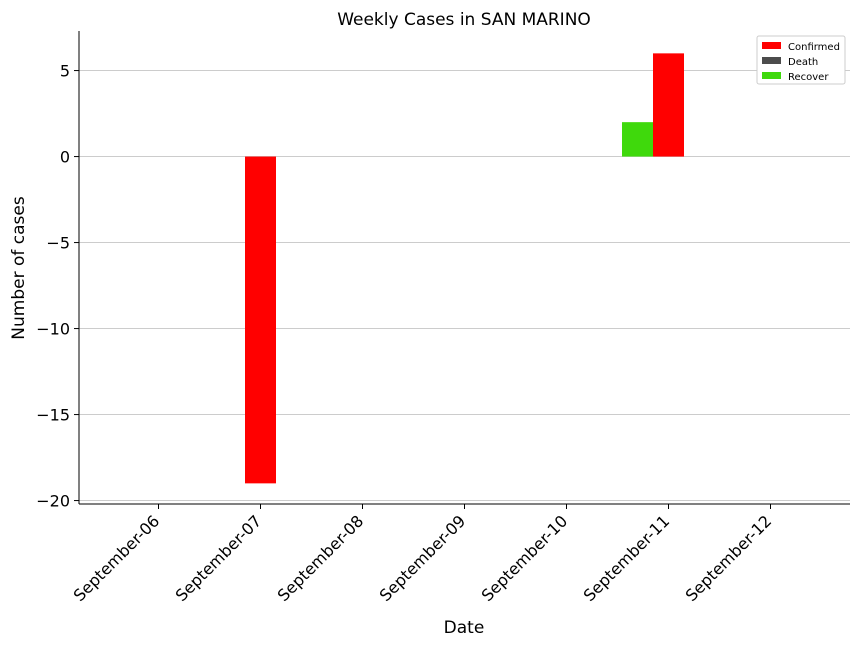 The height and width of the screenshot is (648, 864). I want to click on y-tick-label: −15, so click(53, 415).